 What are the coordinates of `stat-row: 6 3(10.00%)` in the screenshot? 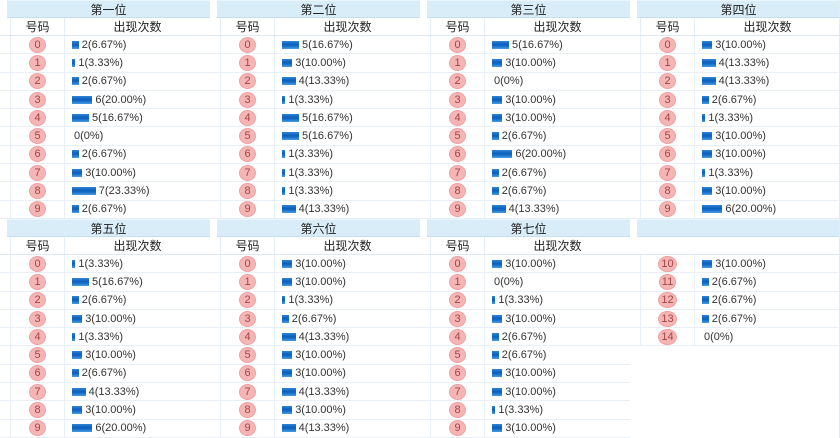 It's located at (315, 374).